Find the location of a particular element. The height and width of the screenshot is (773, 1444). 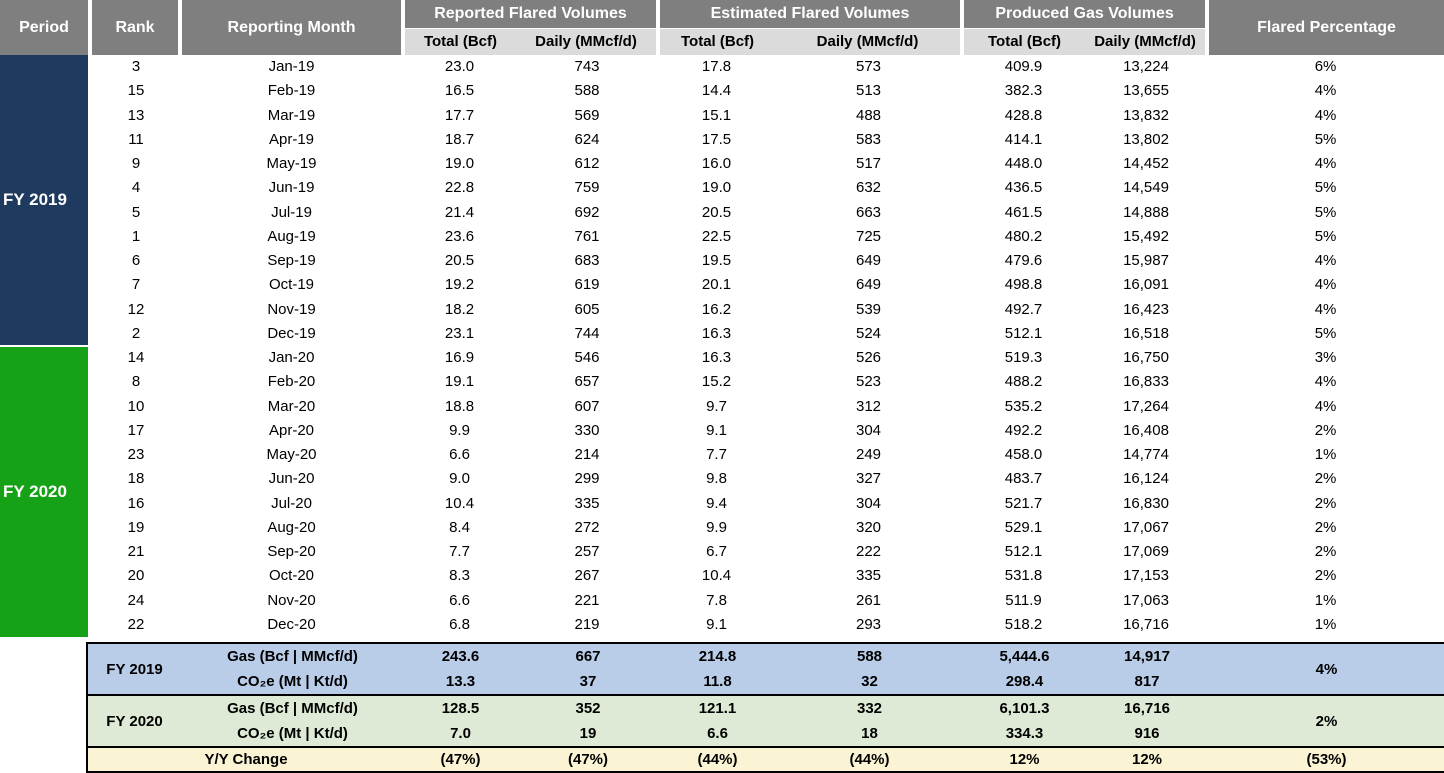

rank-cell: 13 is located at coordinates (135, 115).